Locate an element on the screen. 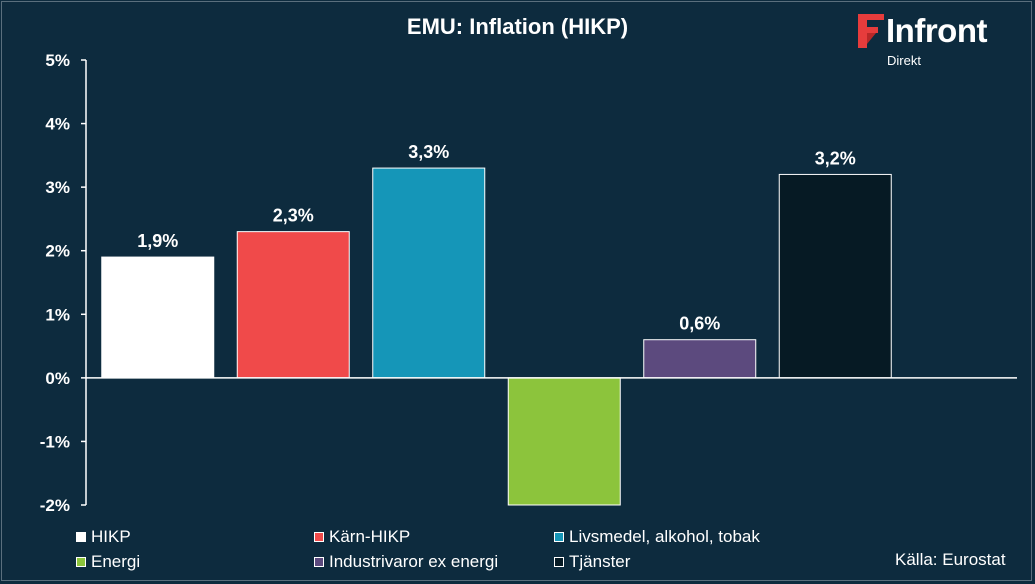  legend-label: Kärn-HIKP is located at coordinates (370, 536).